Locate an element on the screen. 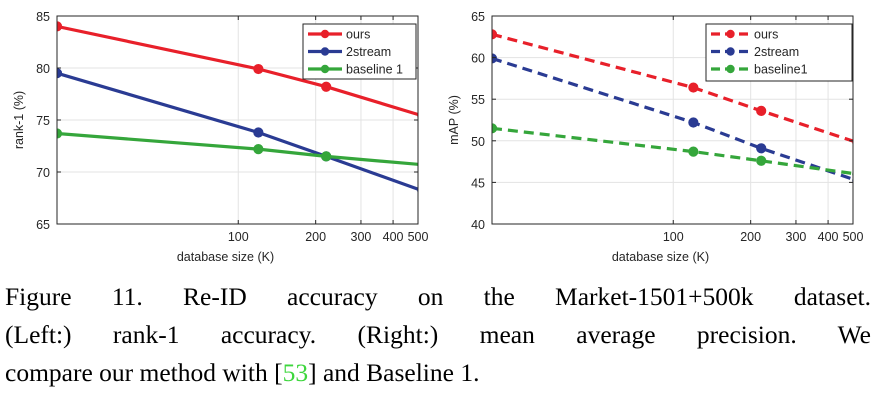  y-tick-label: 75 is located at coordinates (43, 121).